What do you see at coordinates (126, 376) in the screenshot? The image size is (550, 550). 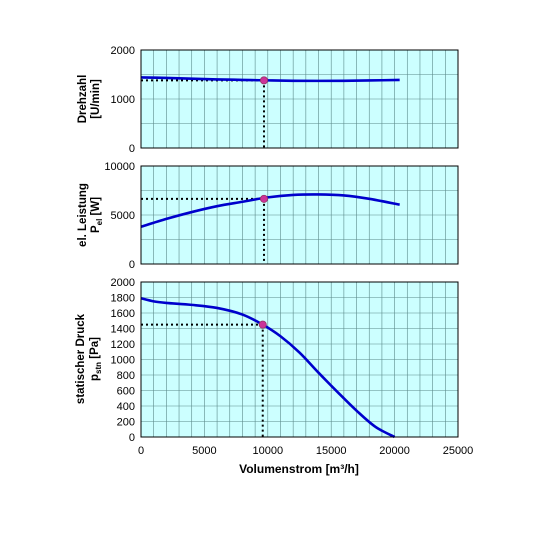 I see `pressure-y-tick-label: 800` at bounding box center [126, 376].